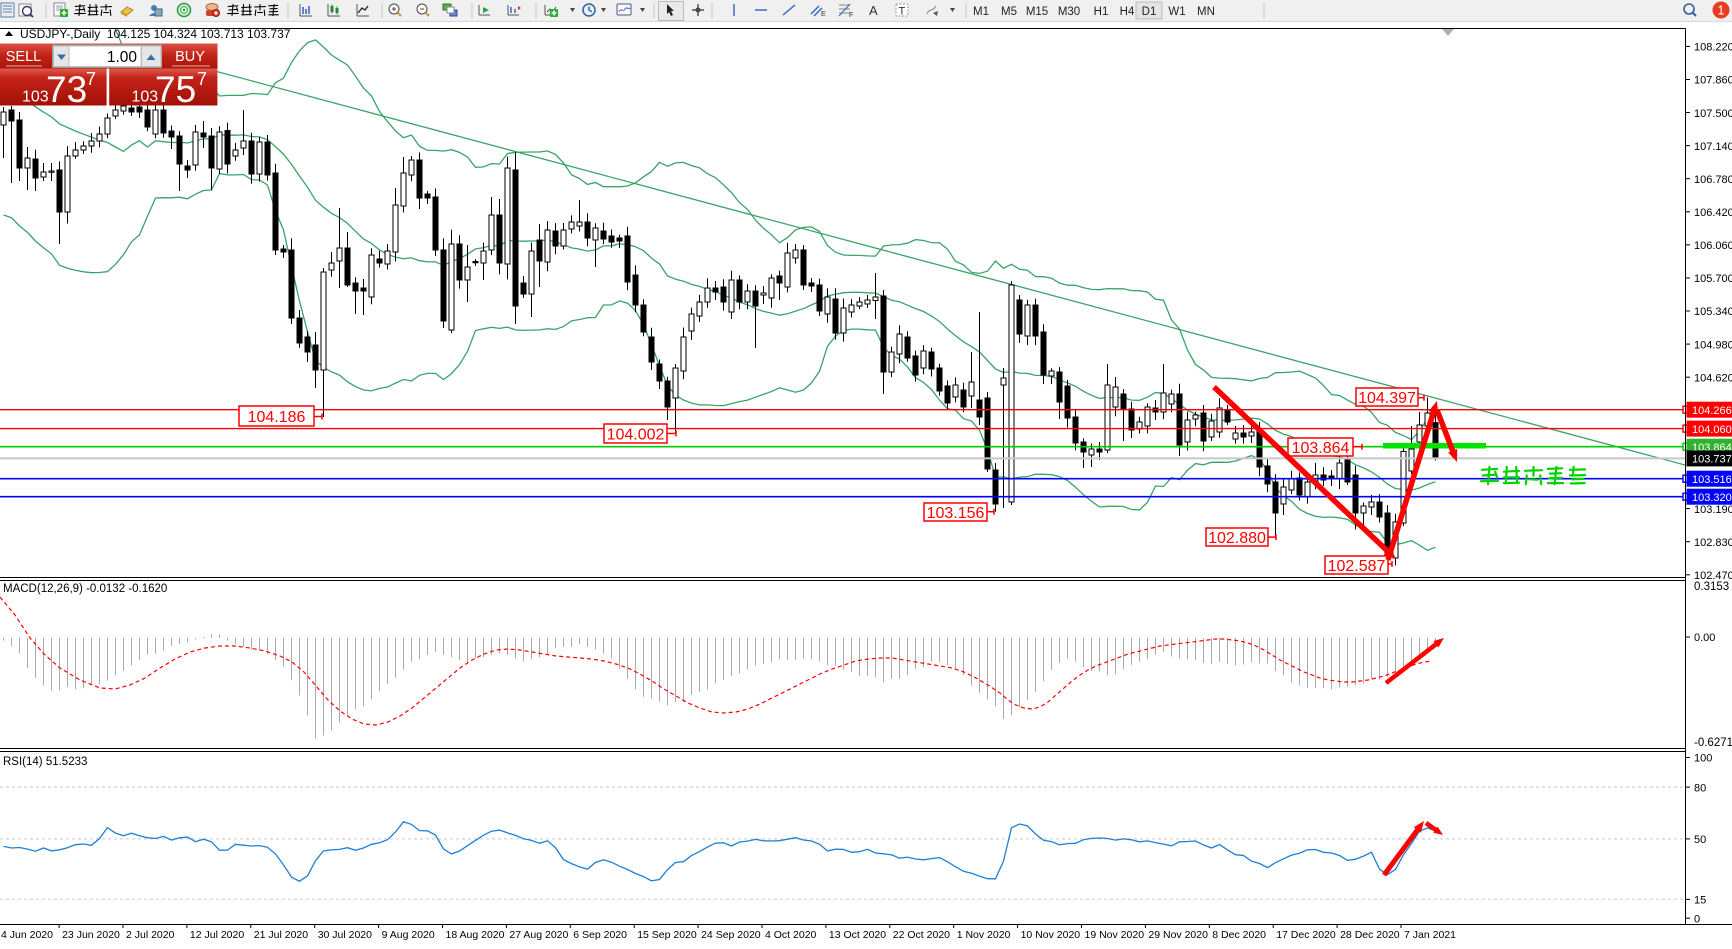 The width and height of the screenshot is (1732, 949). I want to click on svg-text: 102.830, so click(1713, 543).